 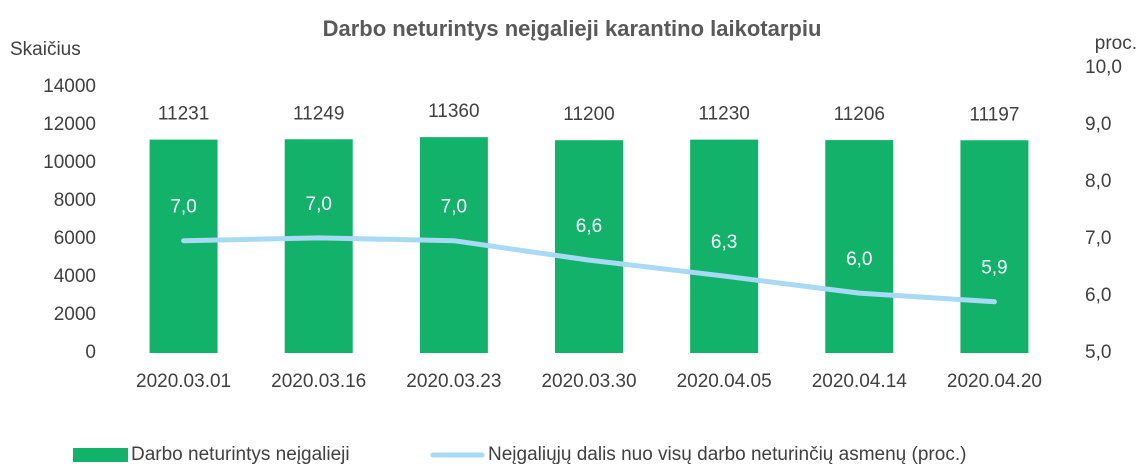 I want to click on line-value-label: 6,6, so click(x=589, y=226).